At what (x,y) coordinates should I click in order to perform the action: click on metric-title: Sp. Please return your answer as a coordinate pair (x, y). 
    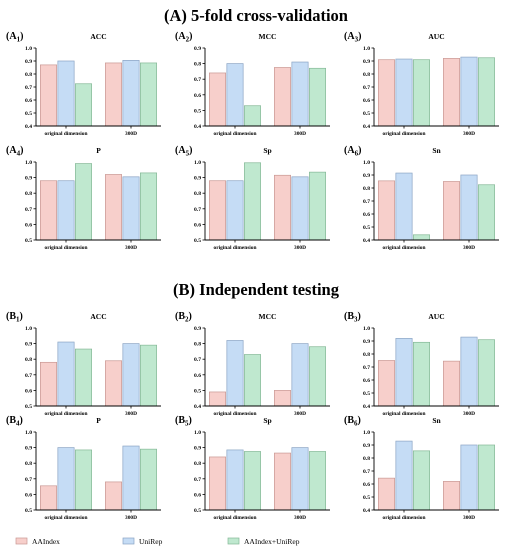
    Looking at the image, I should click on (267, 420).